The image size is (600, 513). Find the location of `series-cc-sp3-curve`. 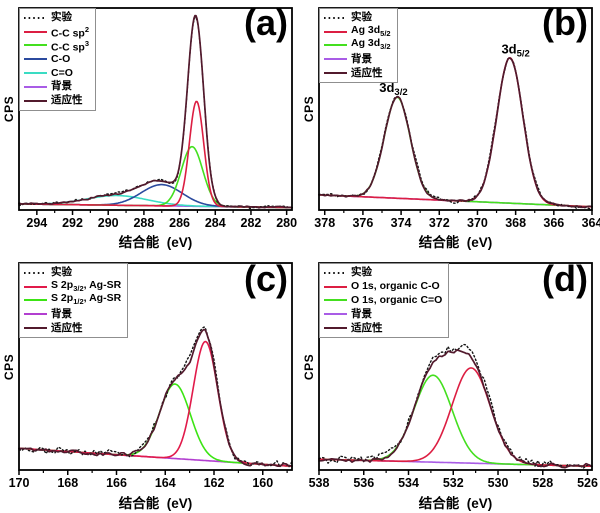

series-cc-sp3-curve is located at coordinates (155, 177).